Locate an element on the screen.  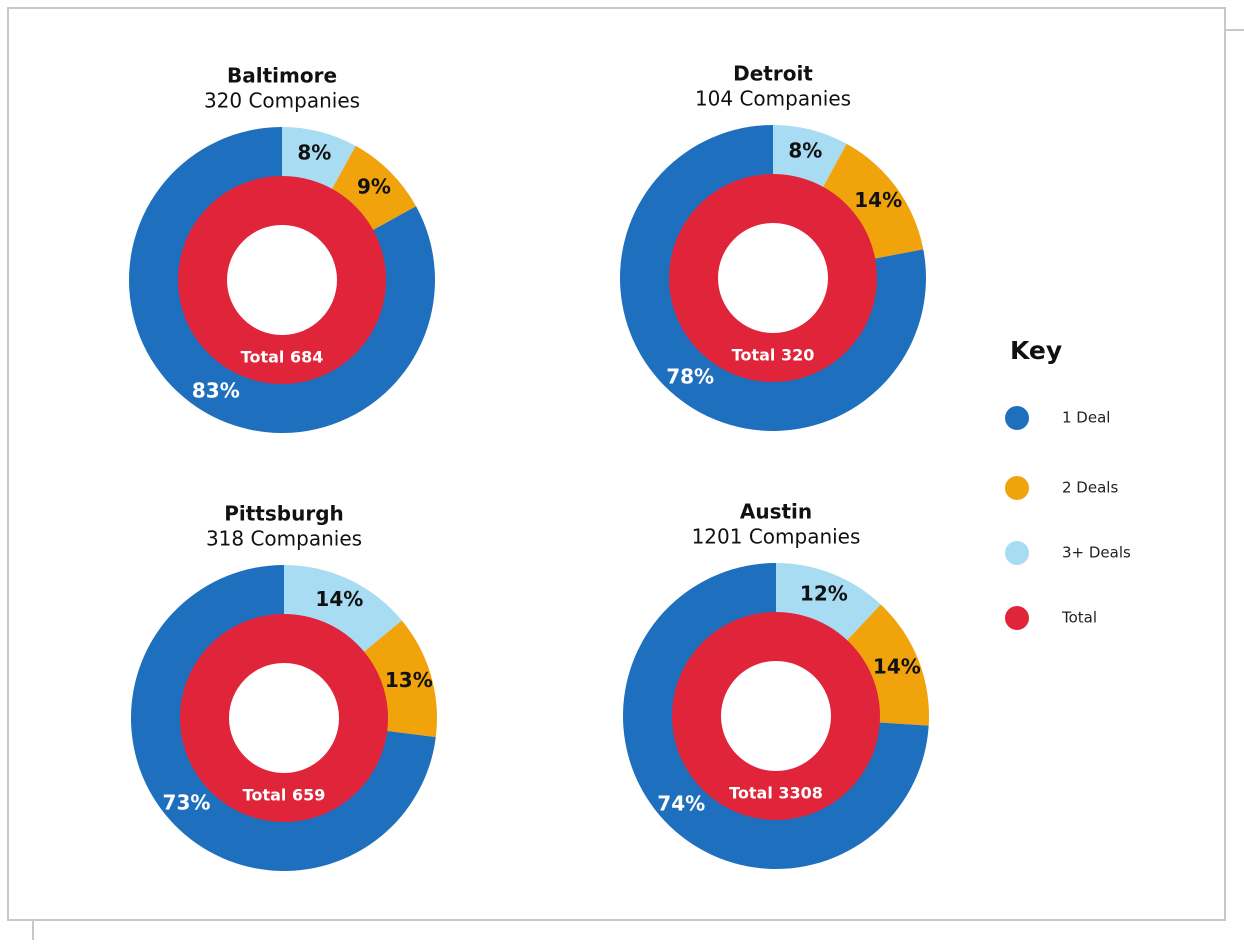
legend-label: 3+ Deals is located at coordinates (1096, 553).